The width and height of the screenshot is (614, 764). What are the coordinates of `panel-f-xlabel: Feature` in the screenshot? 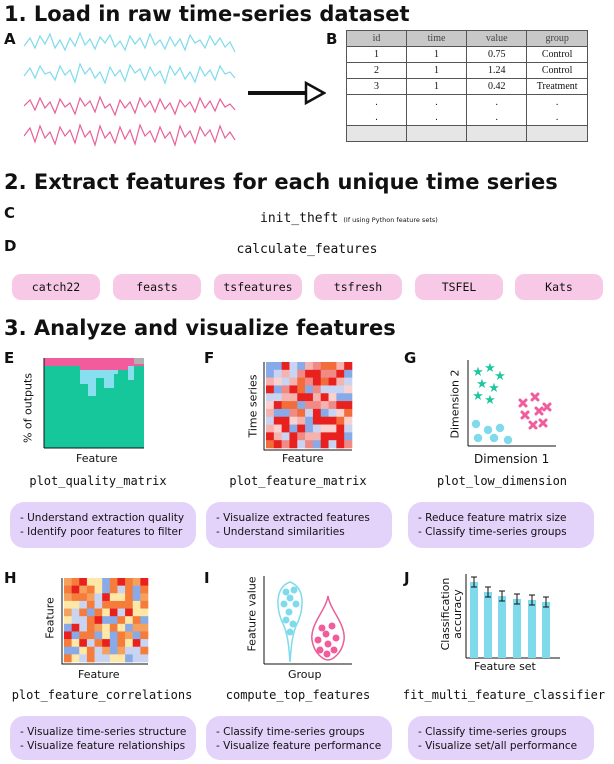 It's located at (303, 458).